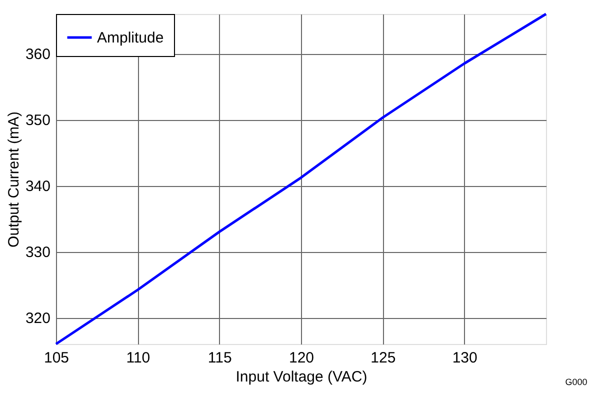 The width and height of the screenshot is (610, 402). I want to click on x-tick-label: 110, so click(138, 358).